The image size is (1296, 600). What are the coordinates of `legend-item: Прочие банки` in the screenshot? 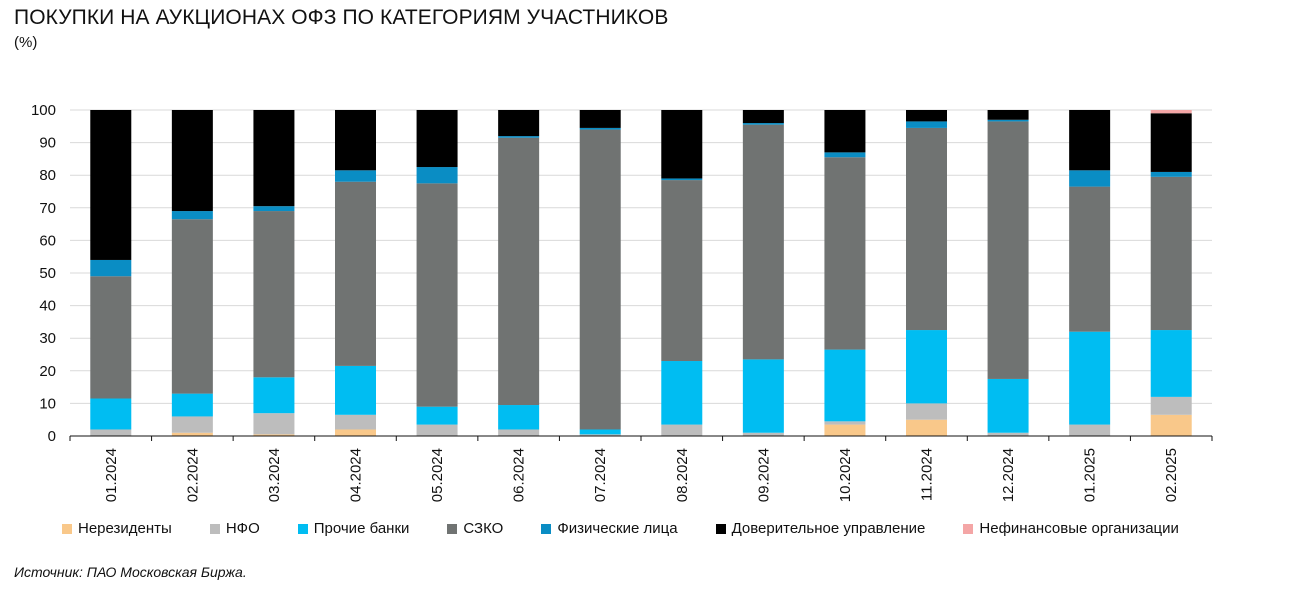 It's located at (353, 528).